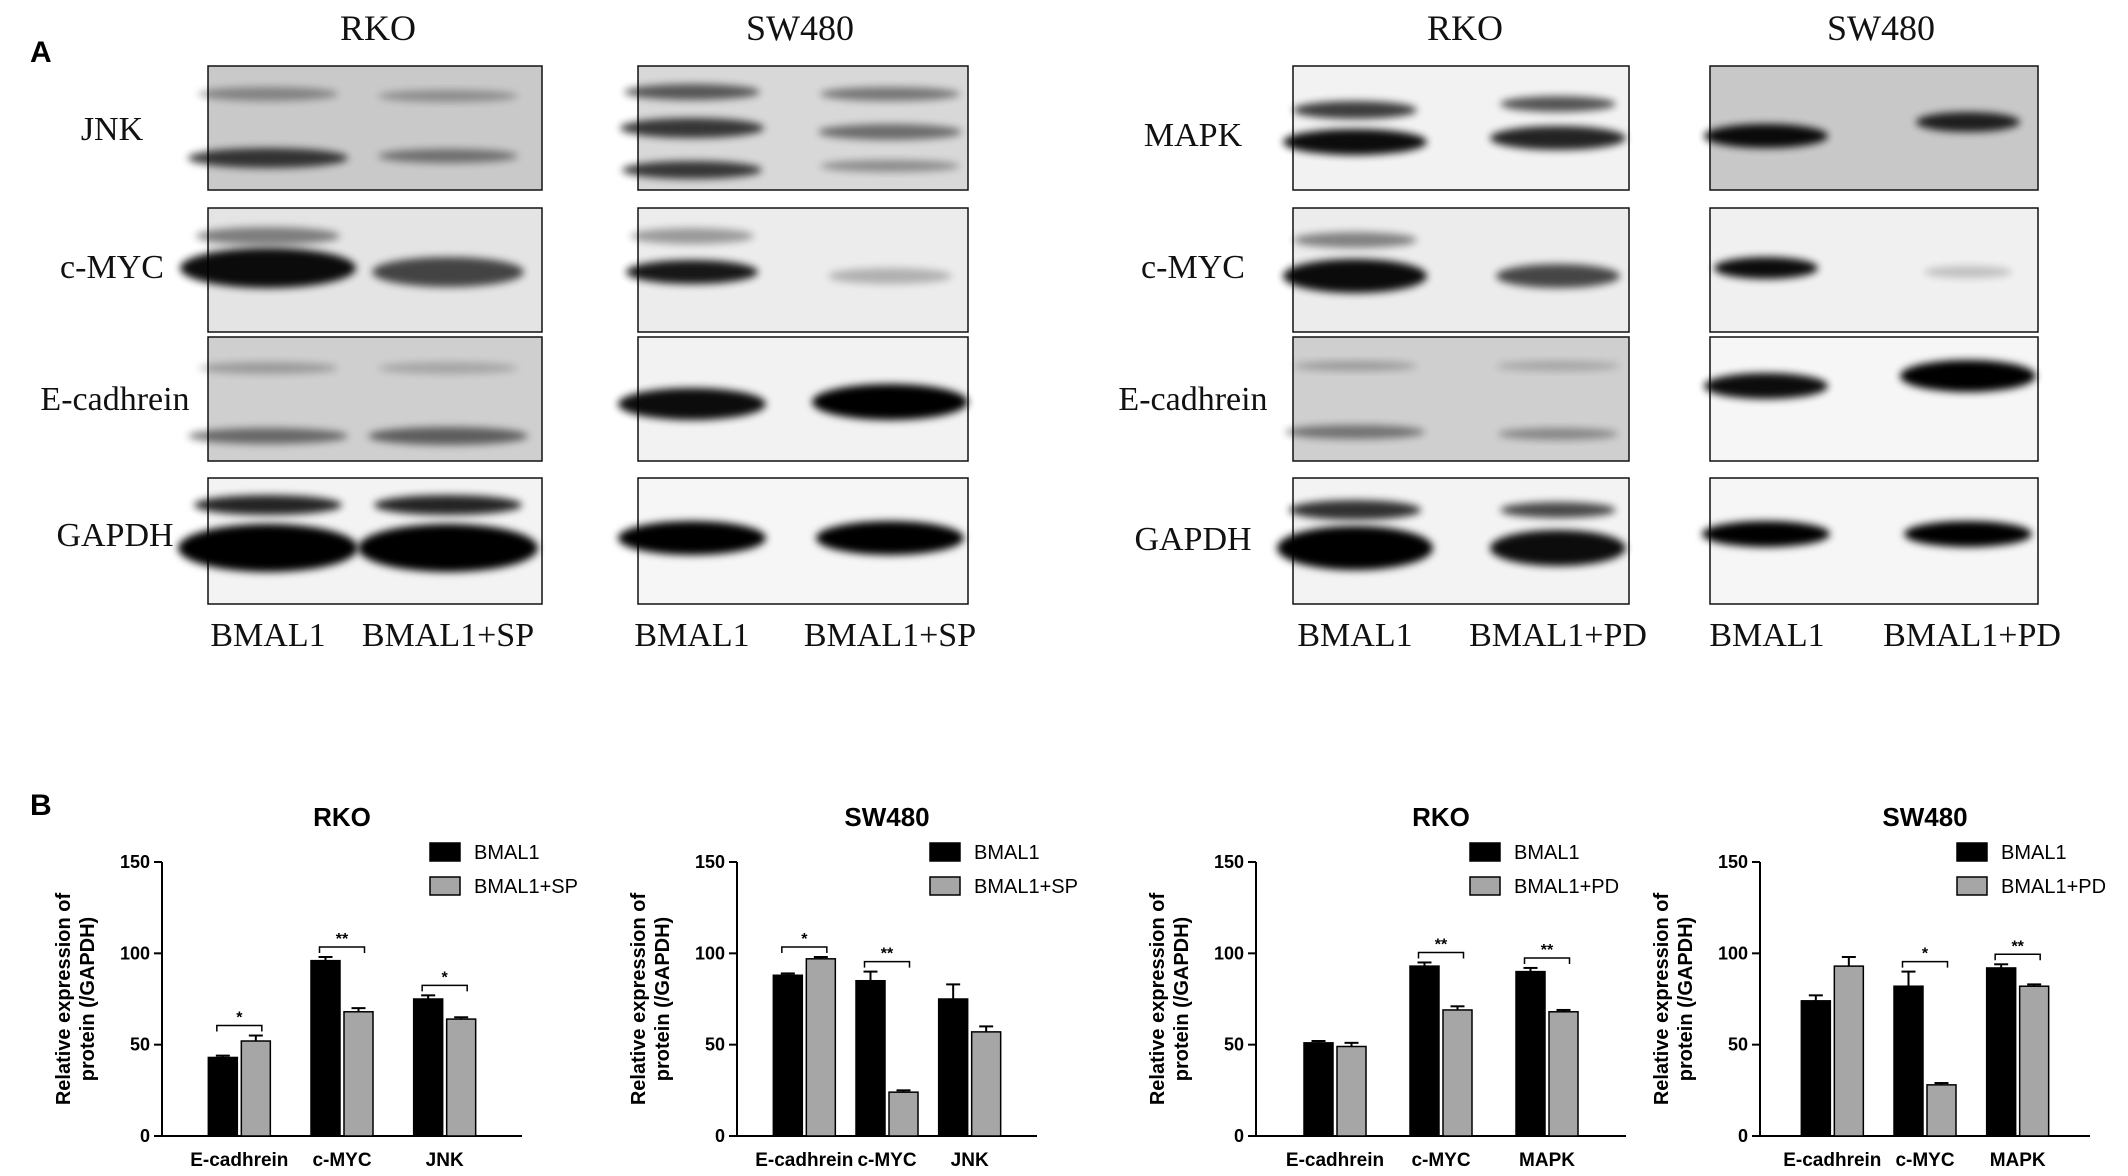 Image resolution: width=2128 pixels, height=1176 pixels. I want to click on y-tick-label: 100, so click(710, 953).